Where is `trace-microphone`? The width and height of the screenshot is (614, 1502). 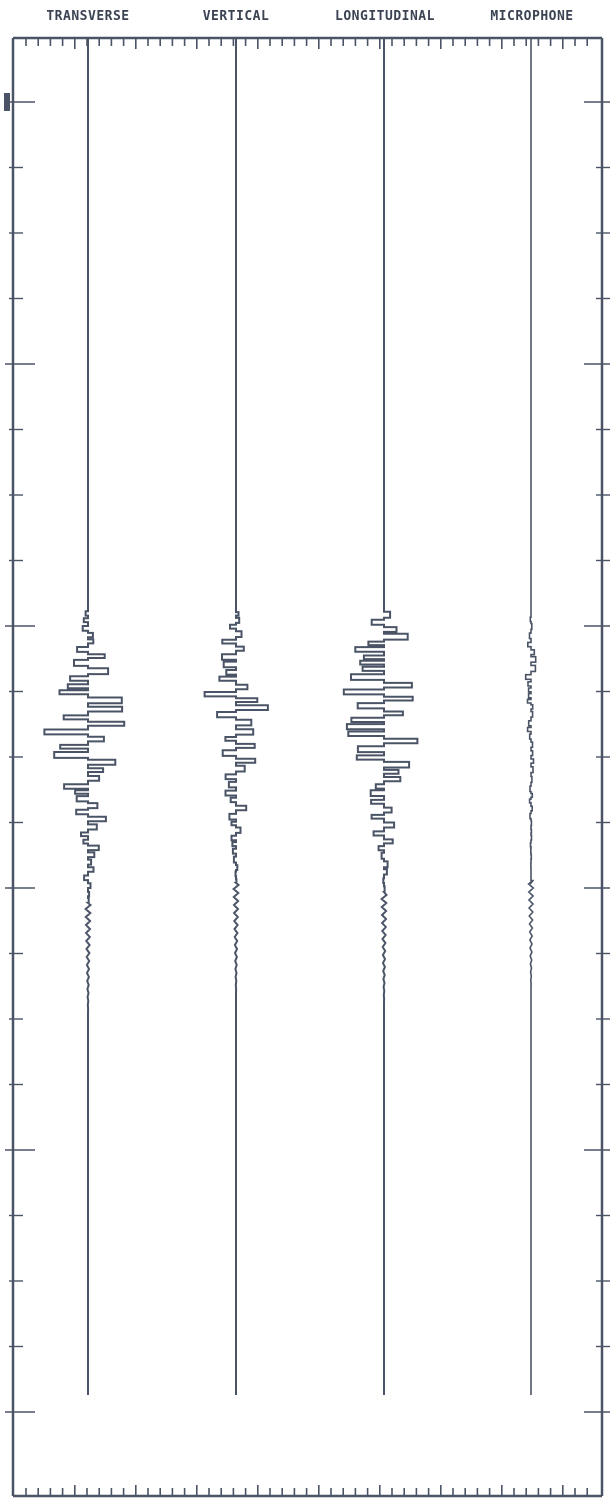 trace-microphone is located at coordinates (530, 716).